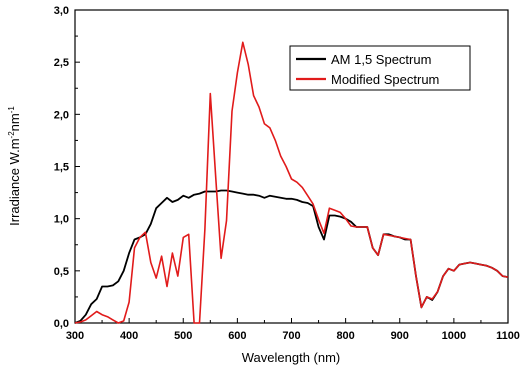 Image resolution: width=521 pixels, height=374 pixels. I want to click on x-tick-label: 400, so click(129, 336).